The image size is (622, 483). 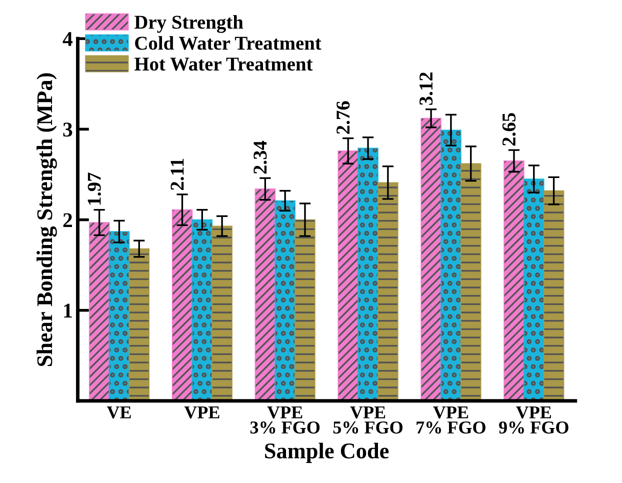 I want to click on legend-label: Cold Water Treatment, so click(x=228, y=43).